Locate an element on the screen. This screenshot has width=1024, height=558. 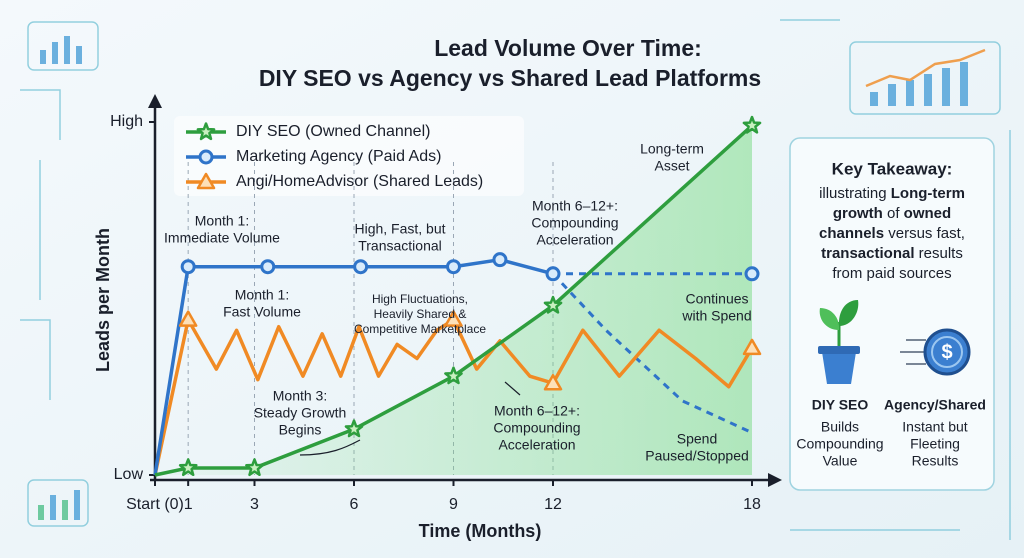
panel-span: owned is located at coordinates (928, 213).